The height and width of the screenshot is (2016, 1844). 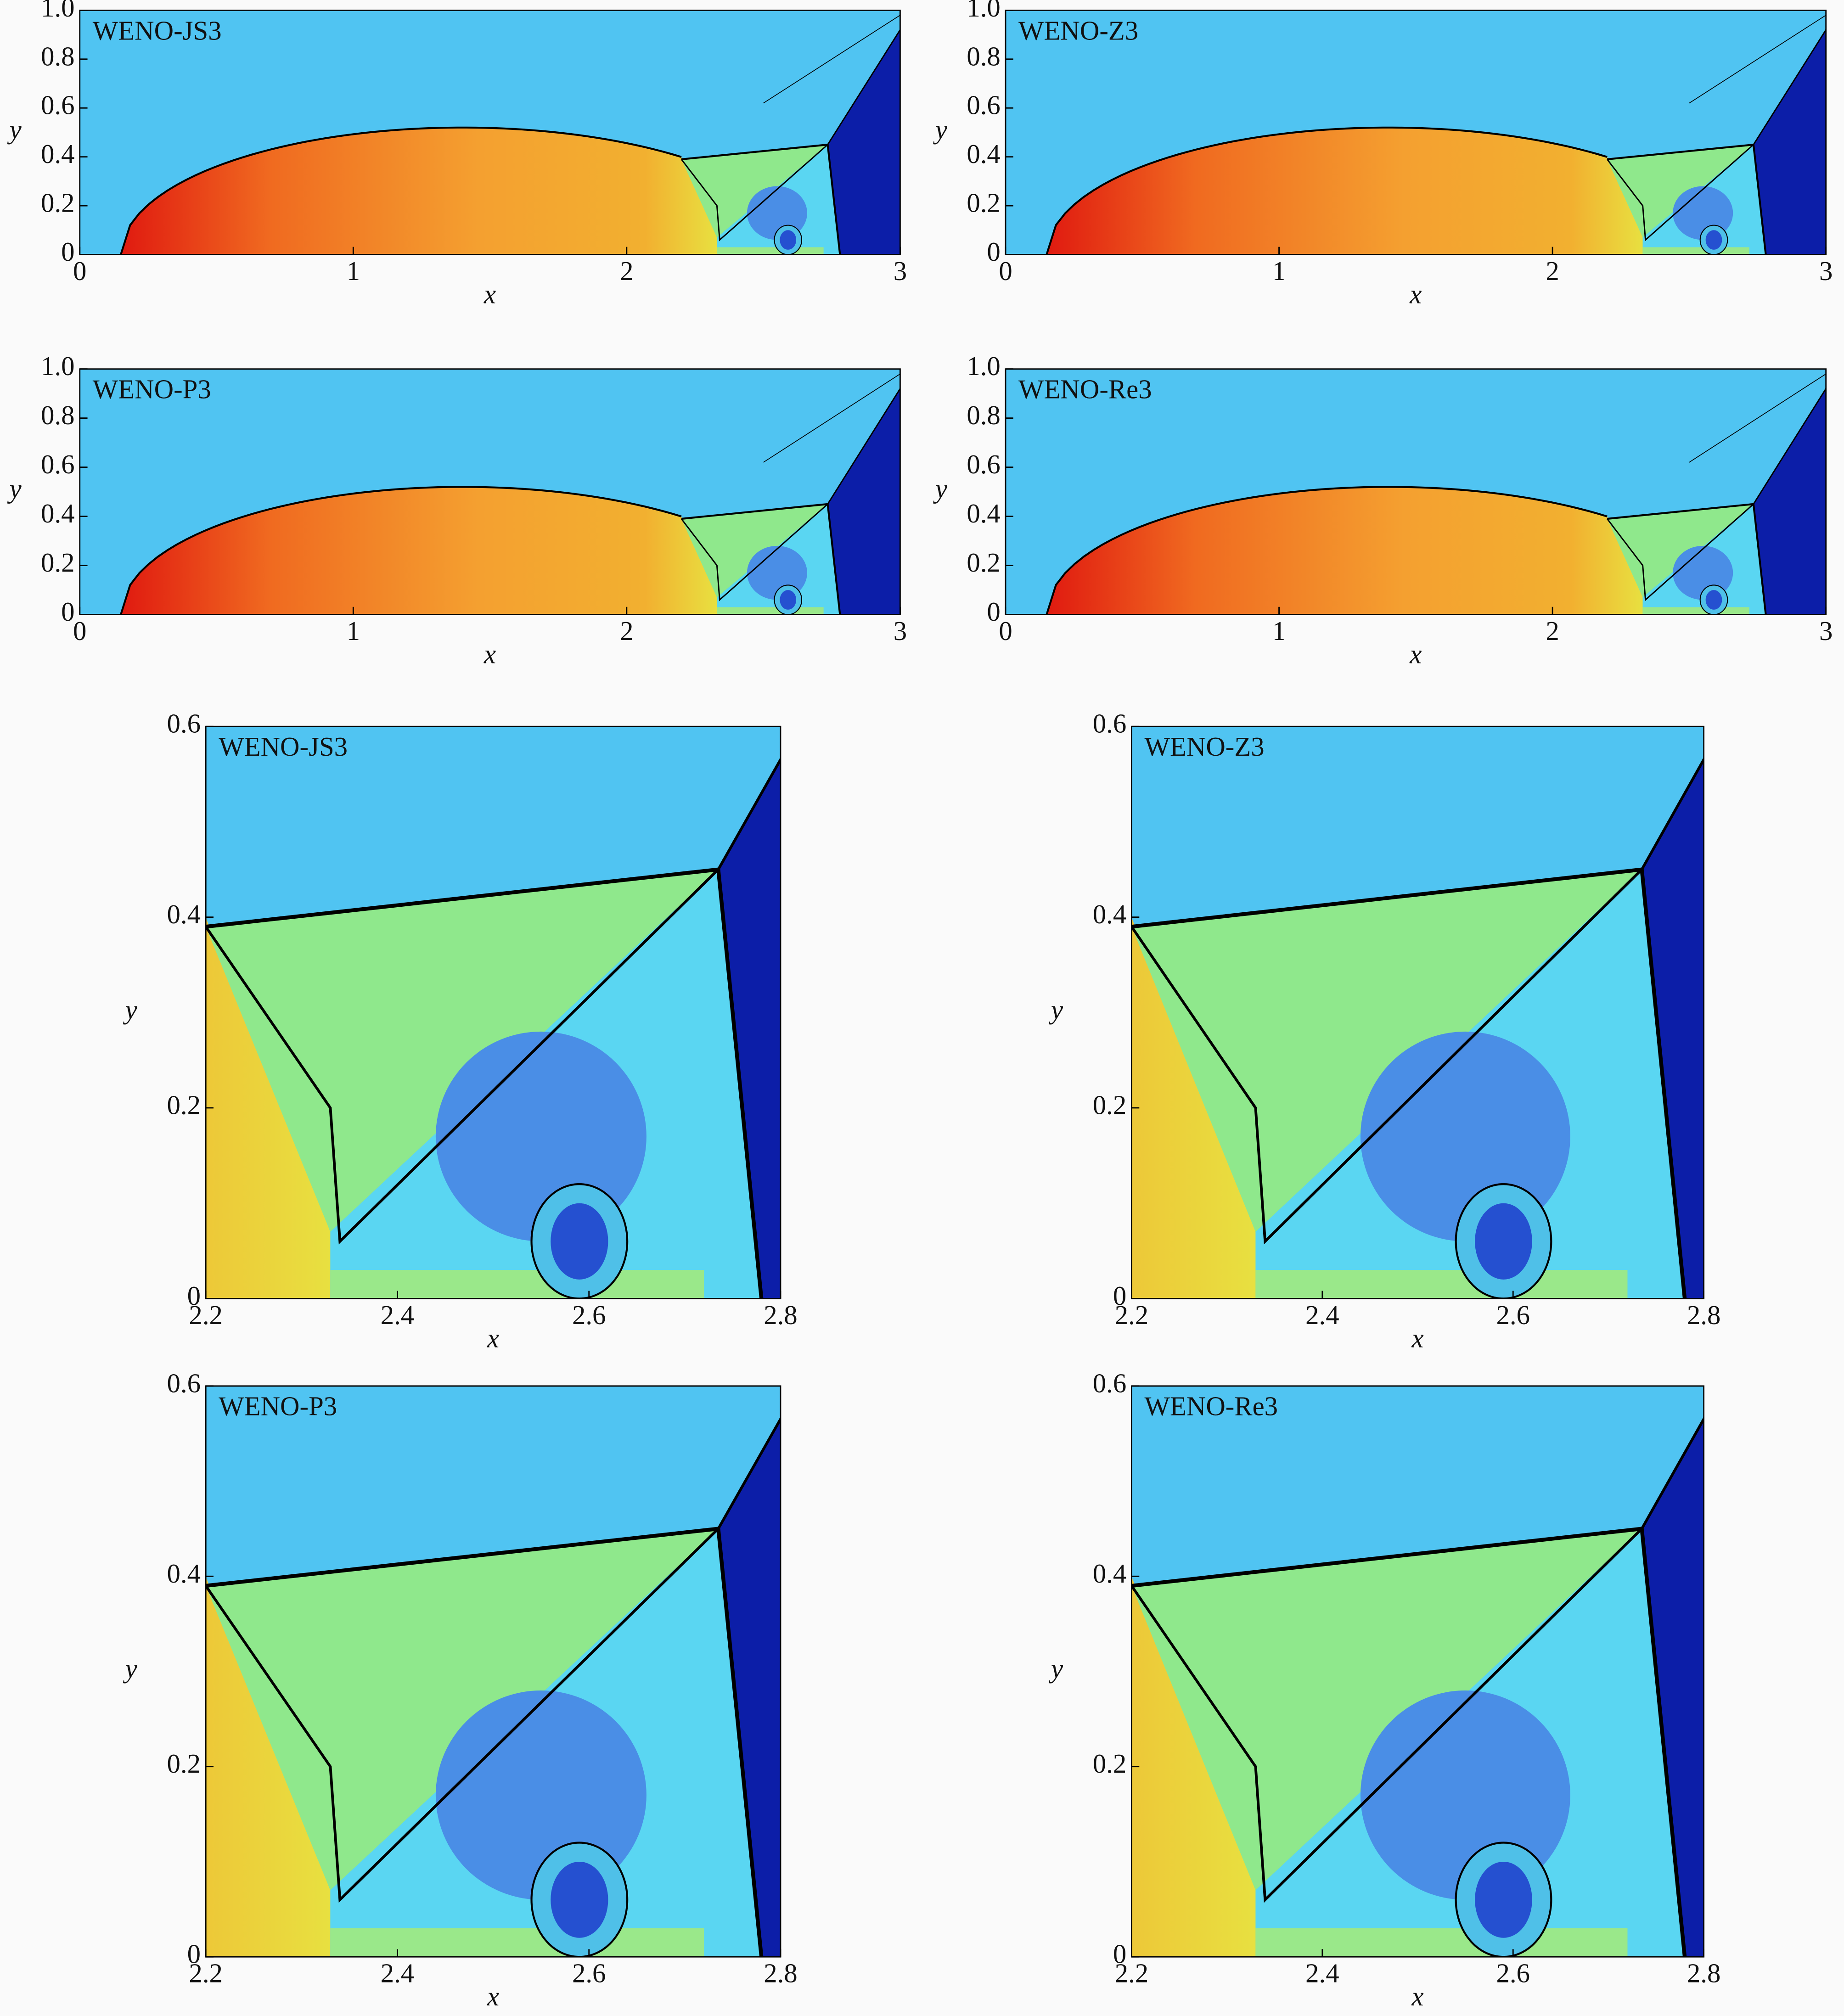 I want to click on panel-label: WENO-Z3, so click(x=1078, y=30).